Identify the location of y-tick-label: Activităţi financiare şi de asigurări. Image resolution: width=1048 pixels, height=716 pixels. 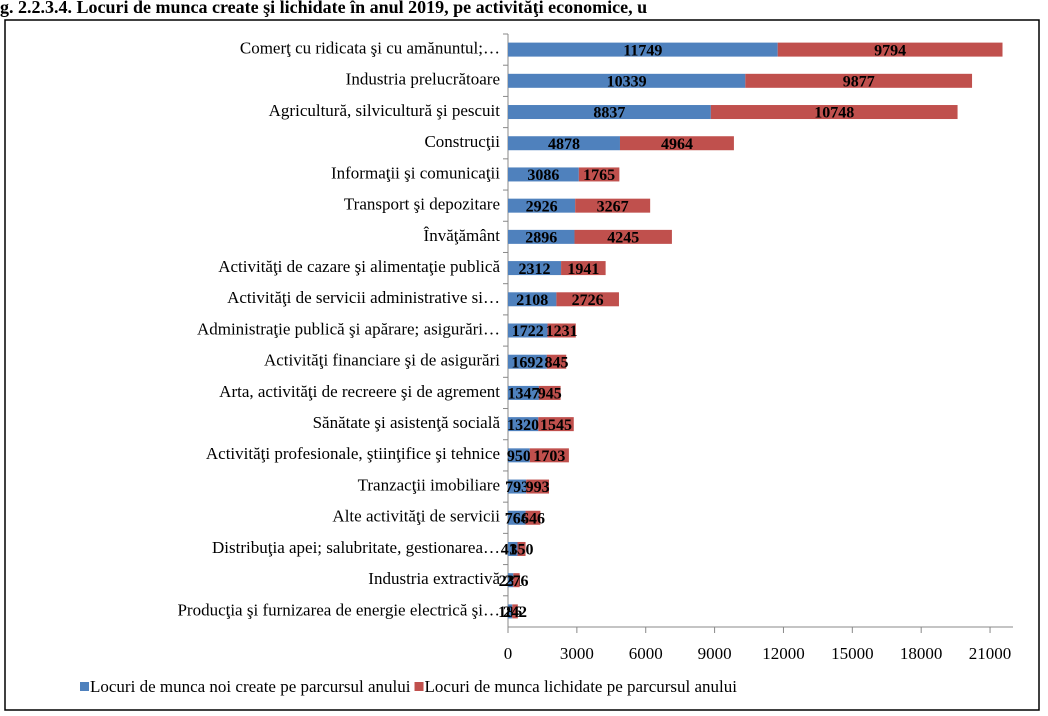
(382, 360).